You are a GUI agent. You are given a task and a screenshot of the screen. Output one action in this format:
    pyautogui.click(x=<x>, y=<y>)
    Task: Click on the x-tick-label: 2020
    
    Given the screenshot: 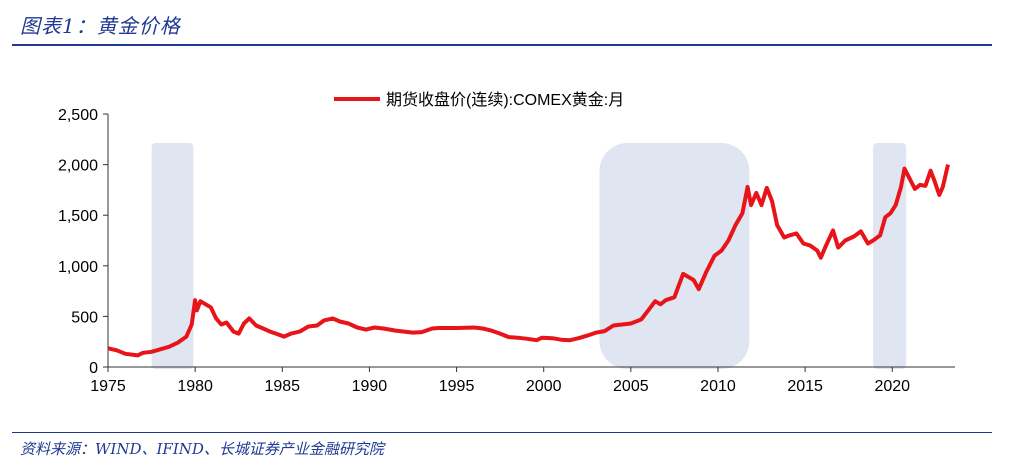 What is the action you would take?
    pyautogui.click(x=892, y=386)
    